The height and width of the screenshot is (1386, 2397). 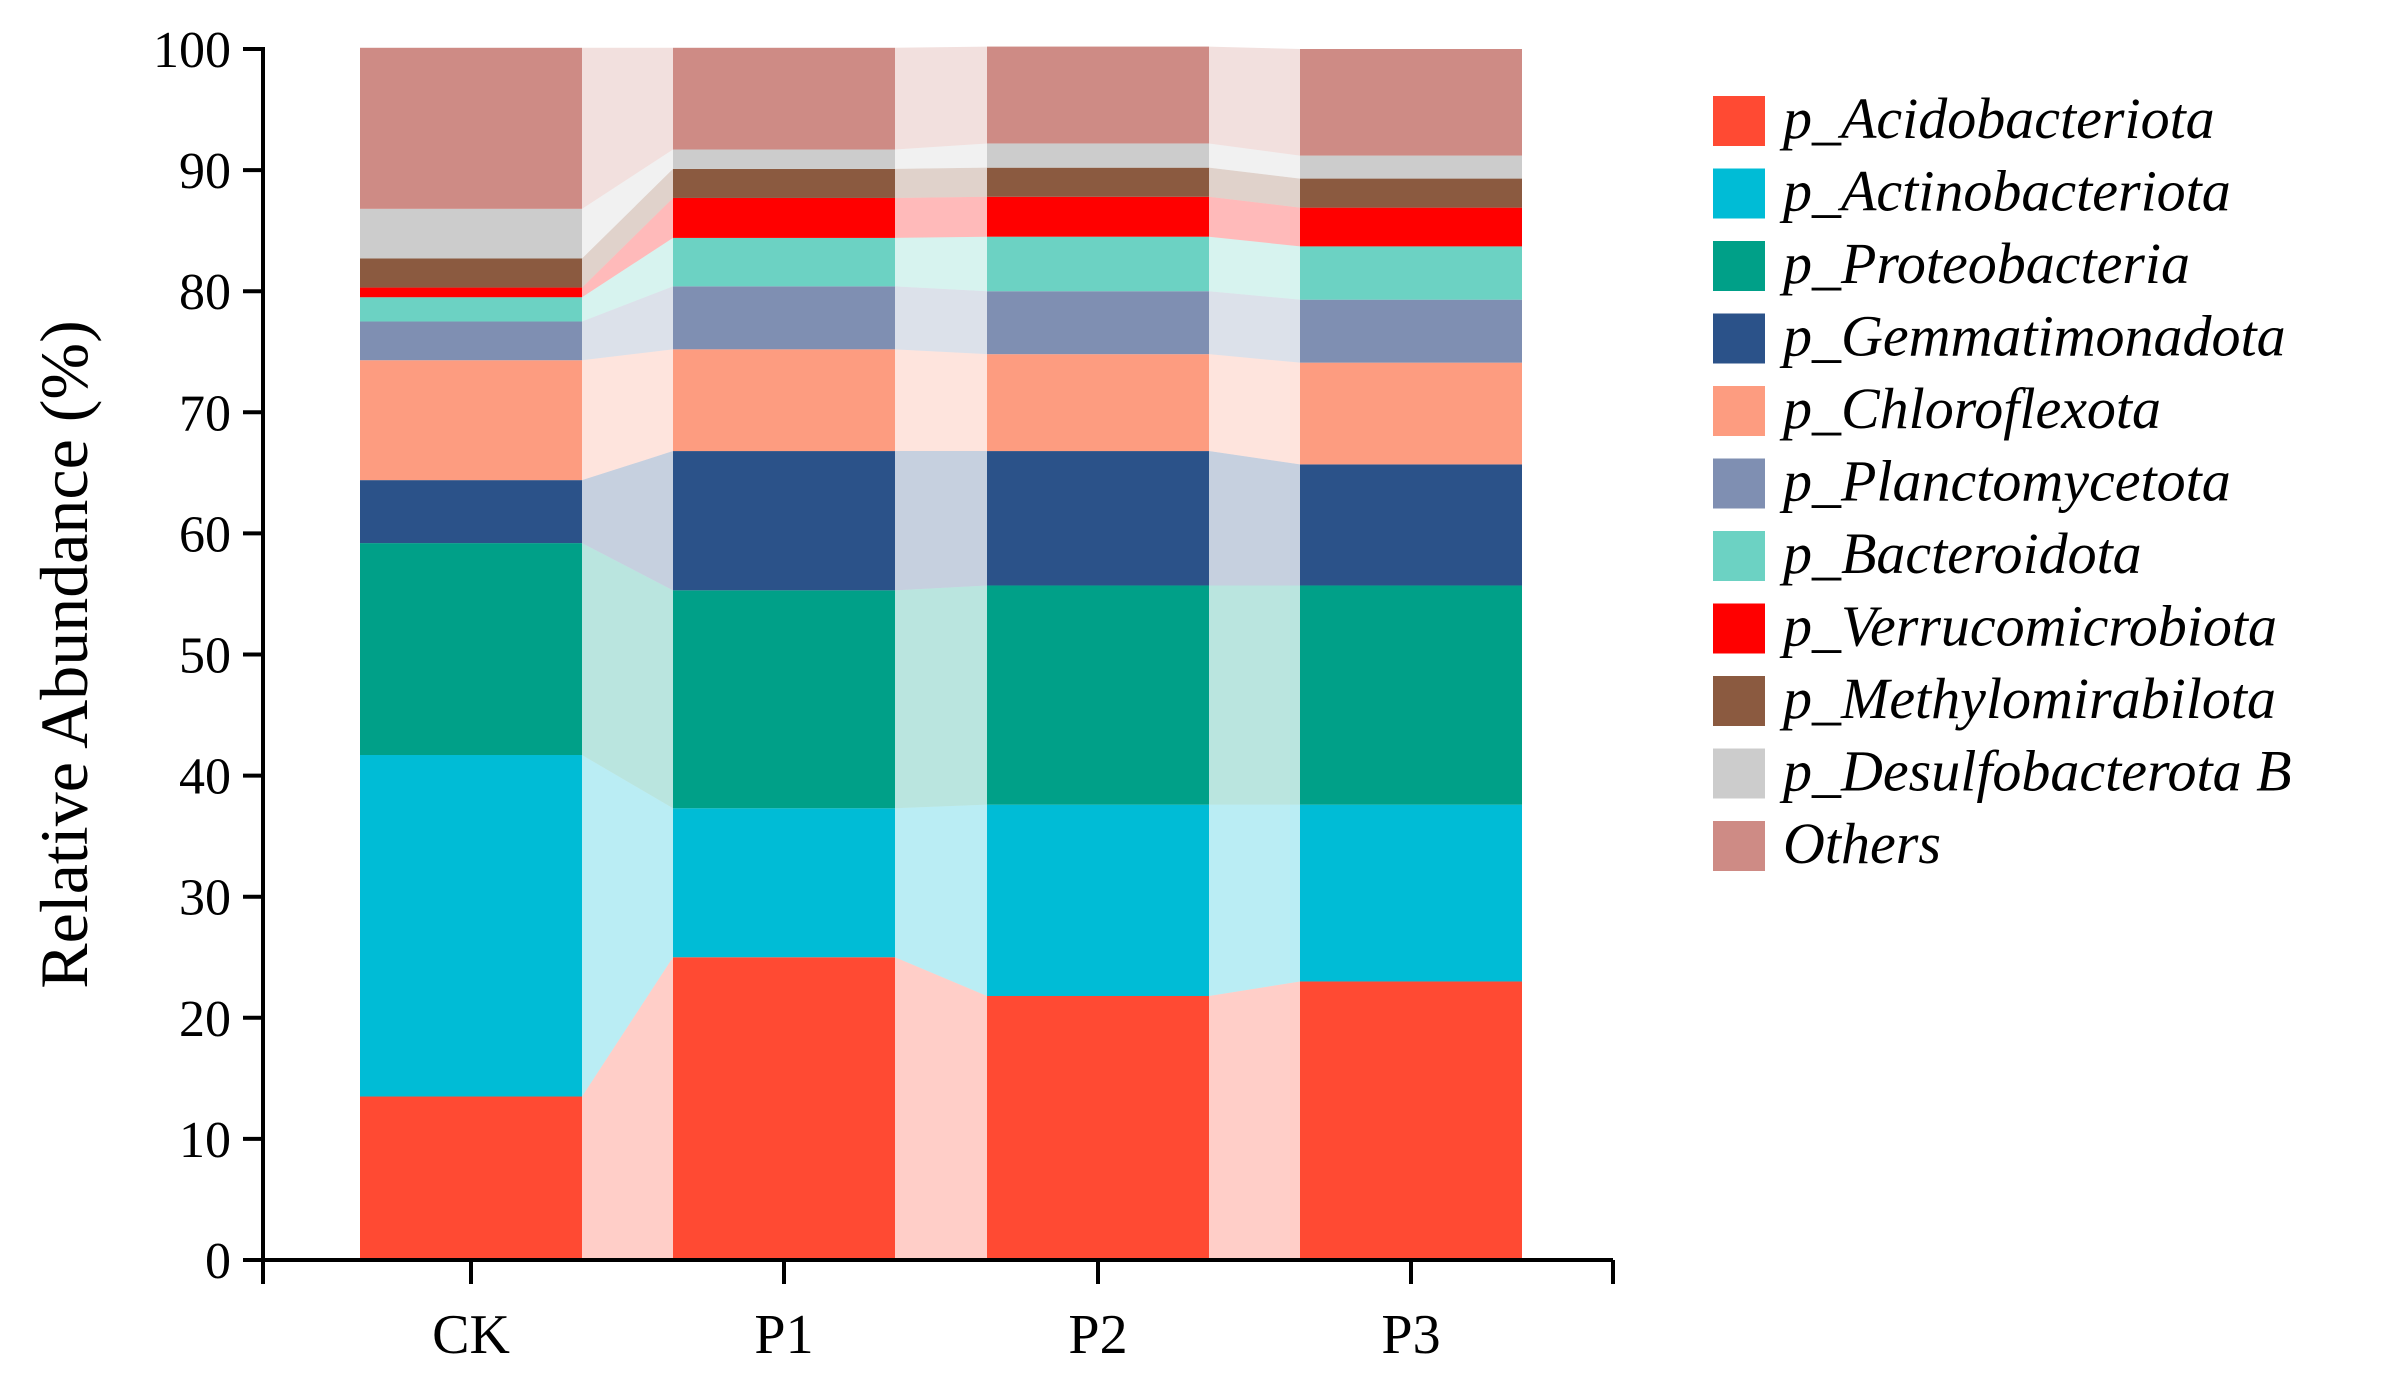 What do you see at coordinates (1984, 263) in the screenshot?
I see `legend-label: p_Proteobacteria` at bounding box center [1984, 263].